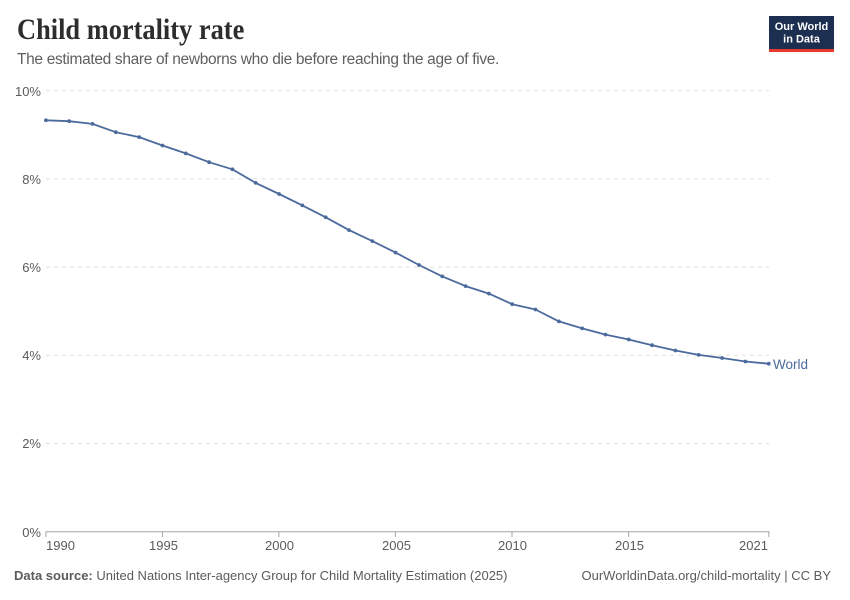  What do you see at coordinates (802, 27) in the screenshot?
I see `svg-text: Our World` at bounding box center [802, 27].